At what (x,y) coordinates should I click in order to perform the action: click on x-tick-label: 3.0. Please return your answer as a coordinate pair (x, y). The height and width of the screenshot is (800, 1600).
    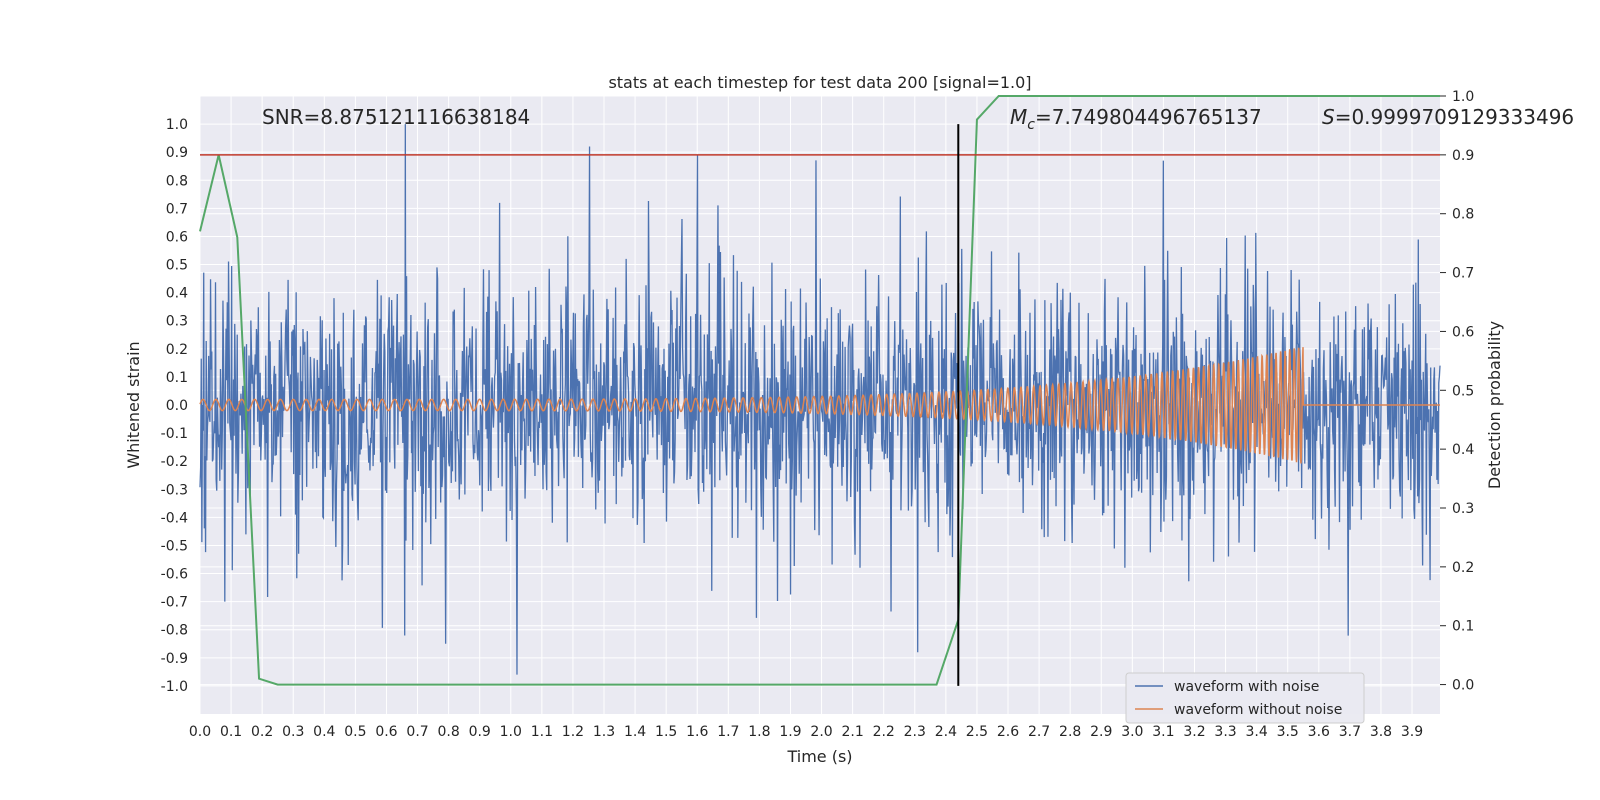
    Looking at the image, I should click on (1132, 732).